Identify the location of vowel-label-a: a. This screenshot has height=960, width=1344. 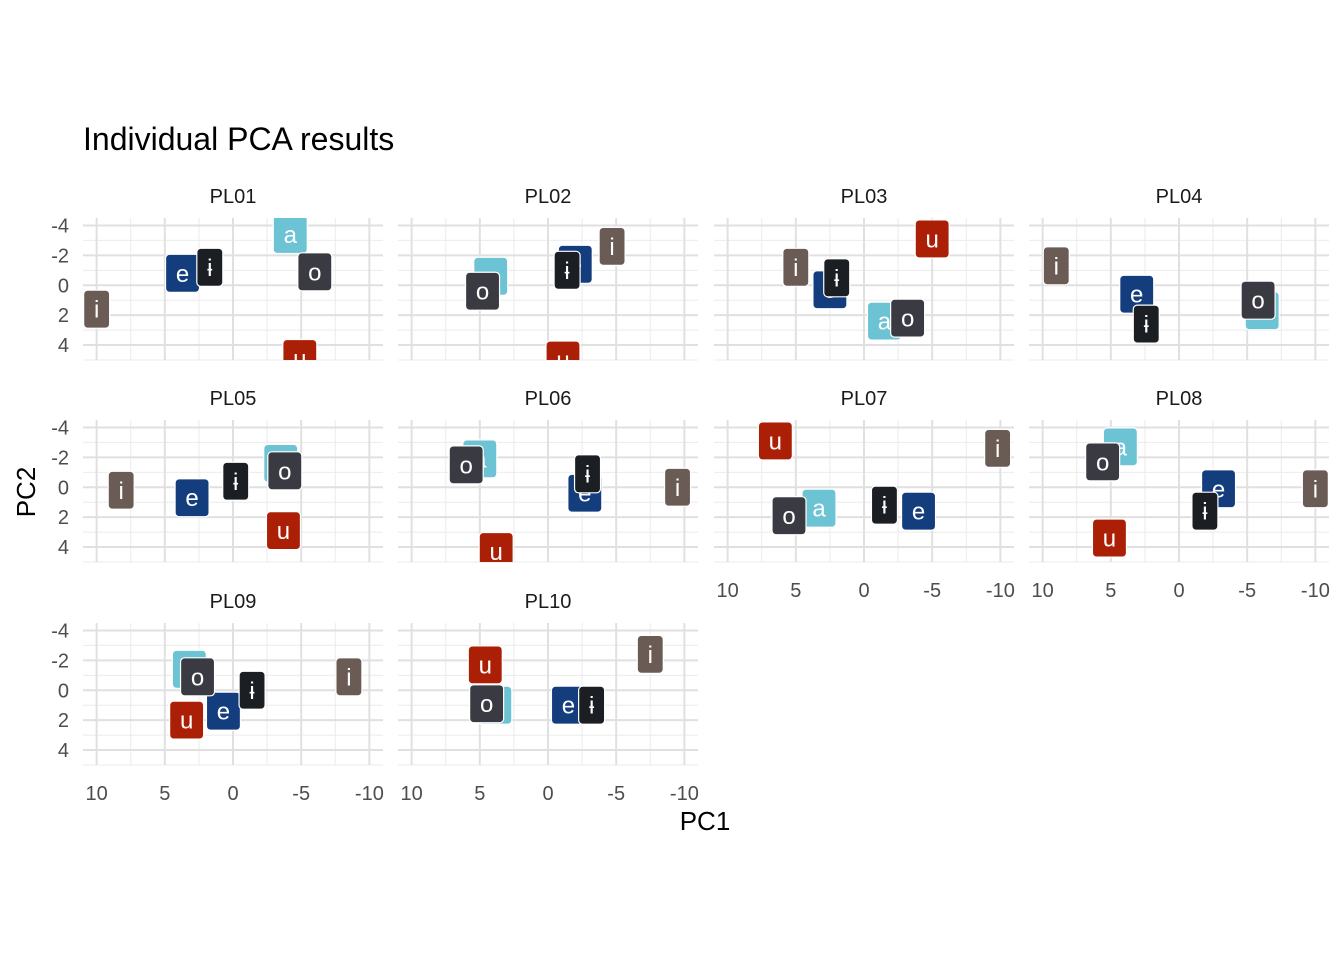
(819, 508).